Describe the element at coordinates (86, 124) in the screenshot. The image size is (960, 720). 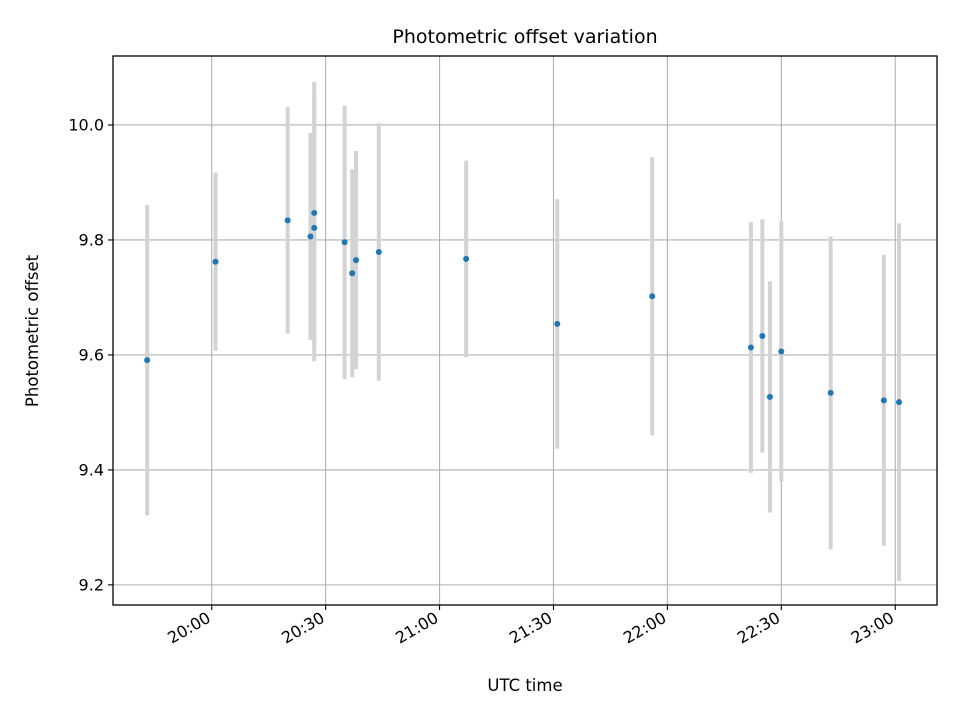
I see `y-tick-label: 10.0` at that location.